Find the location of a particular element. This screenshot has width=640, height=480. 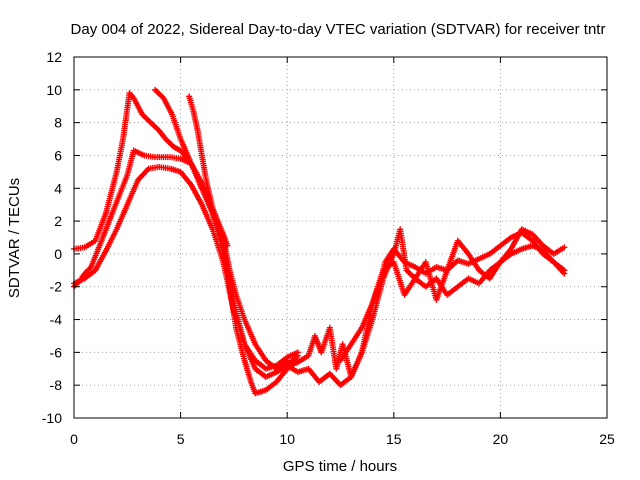

y-tick-label: 8 is located at coordinates (58, 123).